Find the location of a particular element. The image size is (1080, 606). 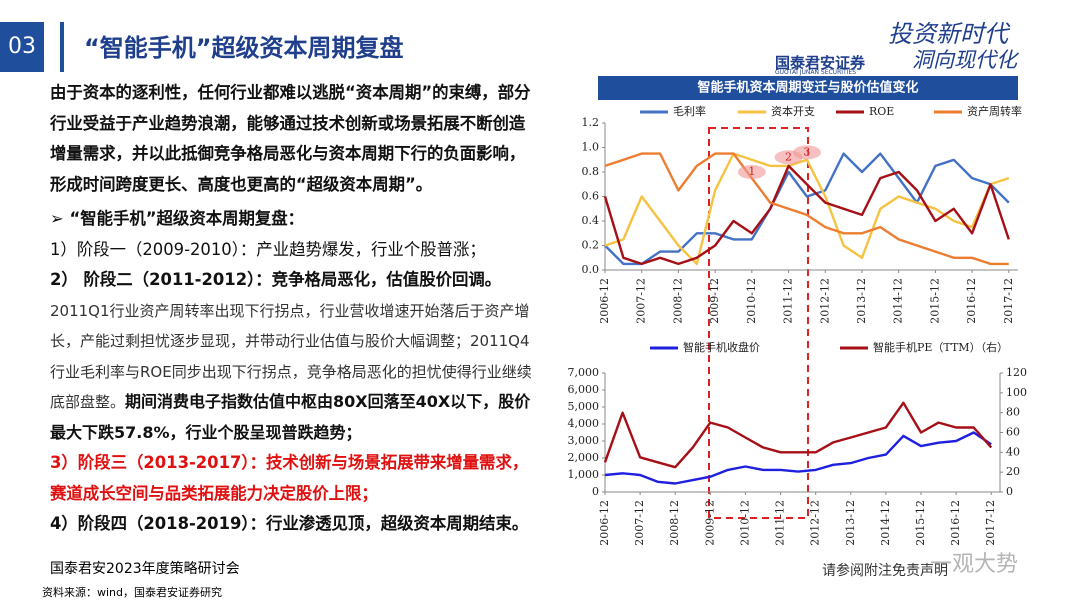

y-tick-label: 3,000 is located at coordinates (584, 440).